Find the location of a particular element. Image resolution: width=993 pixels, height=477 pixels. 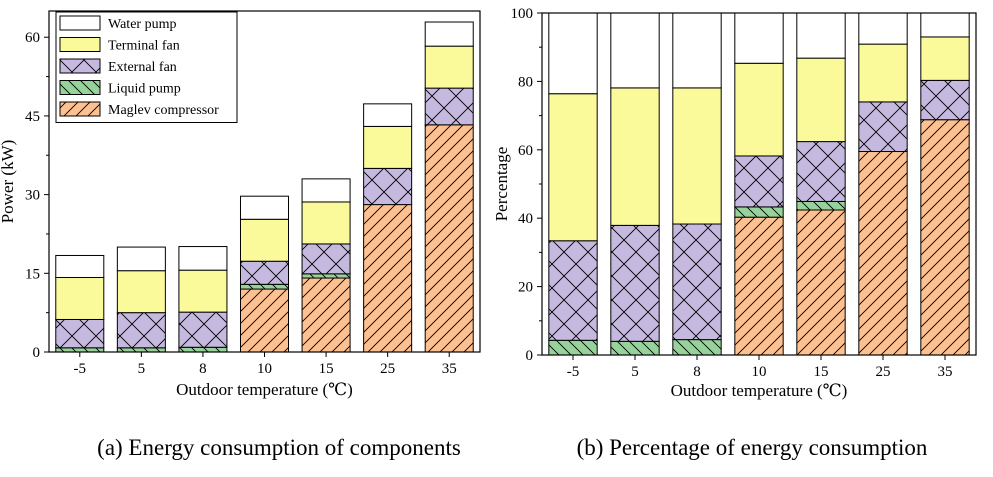

y-tick-label: 45 is located at coordinates (32, 117).